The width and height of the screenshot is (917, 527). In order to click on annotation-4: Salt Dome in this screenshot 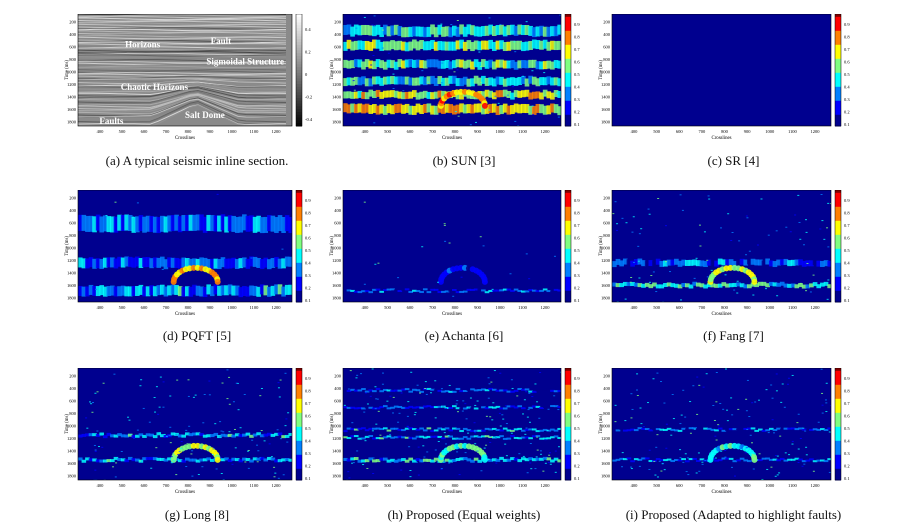, I will do `click(205, 115)`.